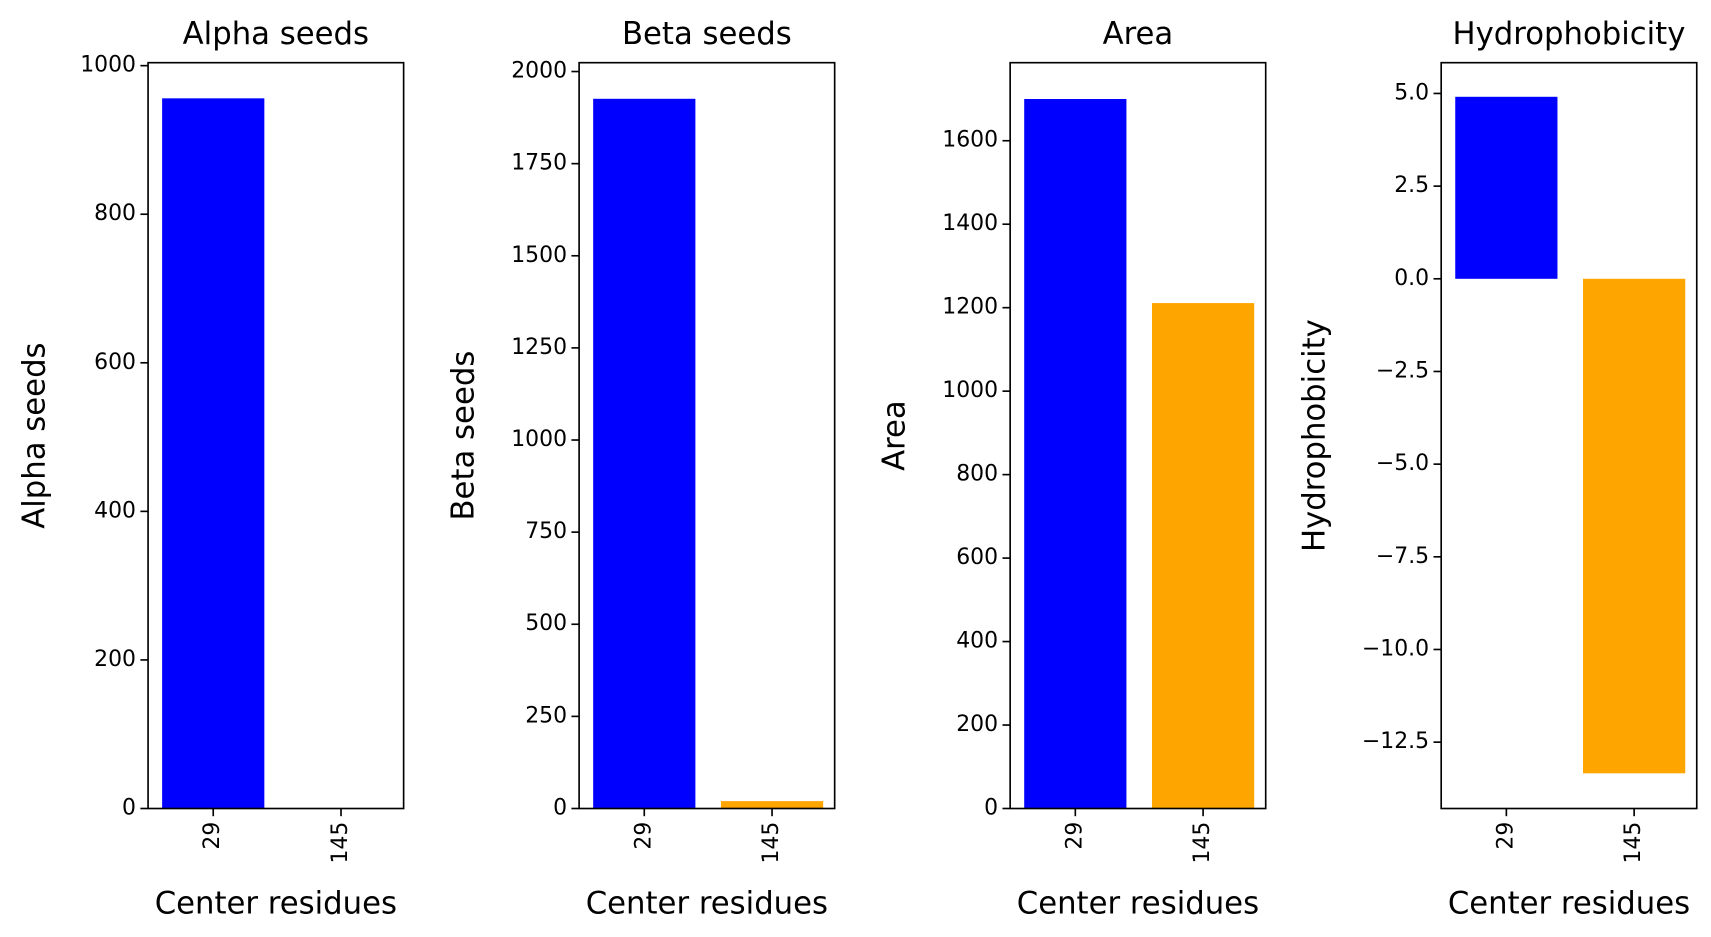  I want to click on y-tick-label: −5.0, so click(1402, 463).